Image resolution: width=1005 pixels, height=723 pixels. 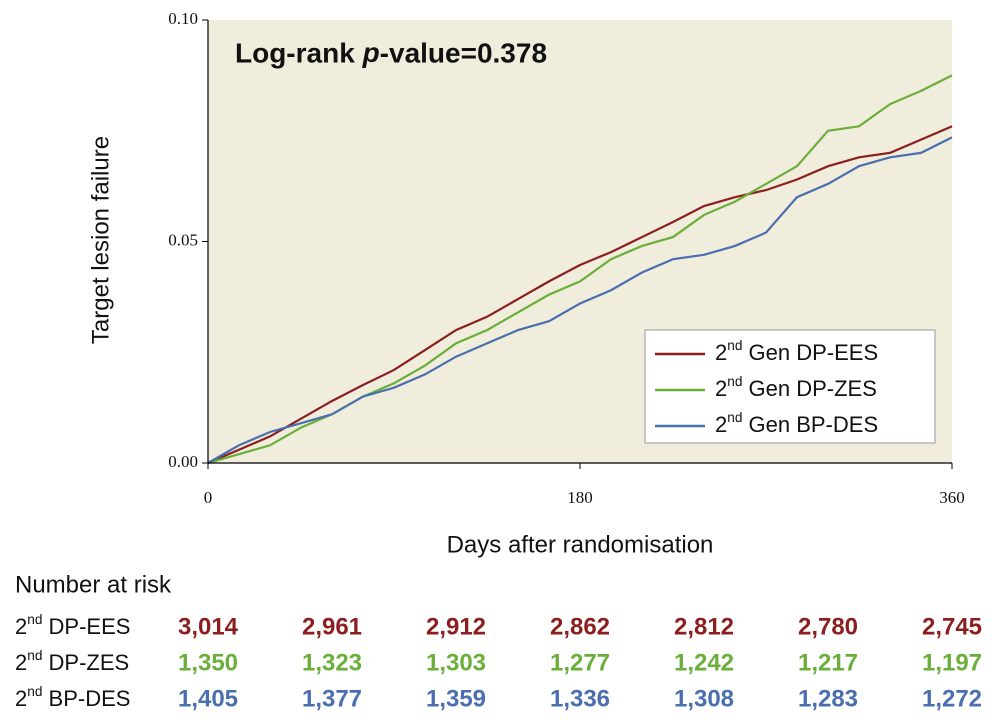 I want to click on risk-value: 1,377, so click(x=332, y=698).